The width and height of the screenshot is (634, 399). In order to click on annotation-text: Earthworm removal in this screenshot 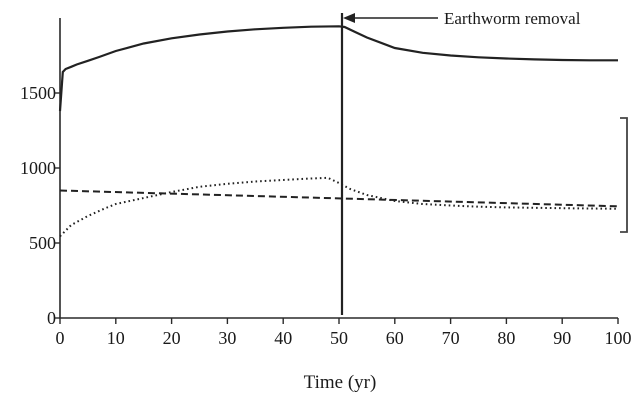, I will do `click(512, 18)`.